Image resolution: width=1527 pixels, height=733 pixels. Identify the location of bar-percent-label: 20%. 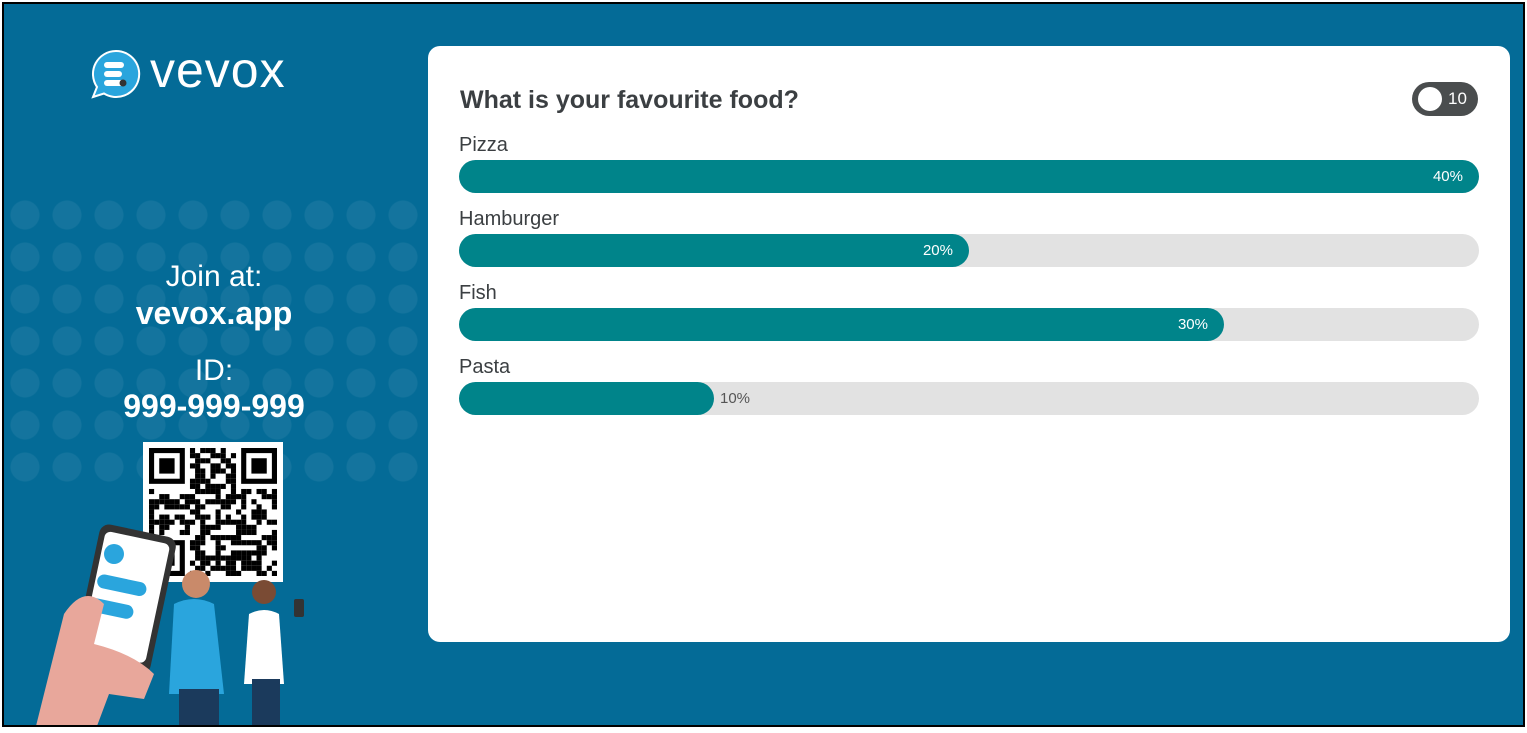
(937, 250).